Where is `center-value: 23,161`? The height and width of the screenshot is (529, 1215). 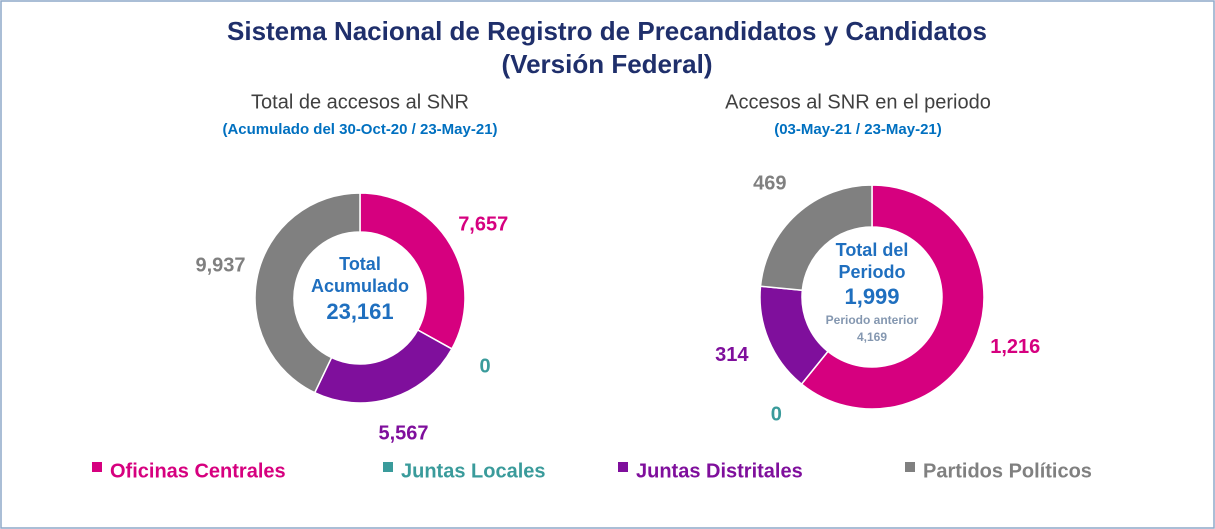
center-value: 23,161 is located at coordinates (359, 311).